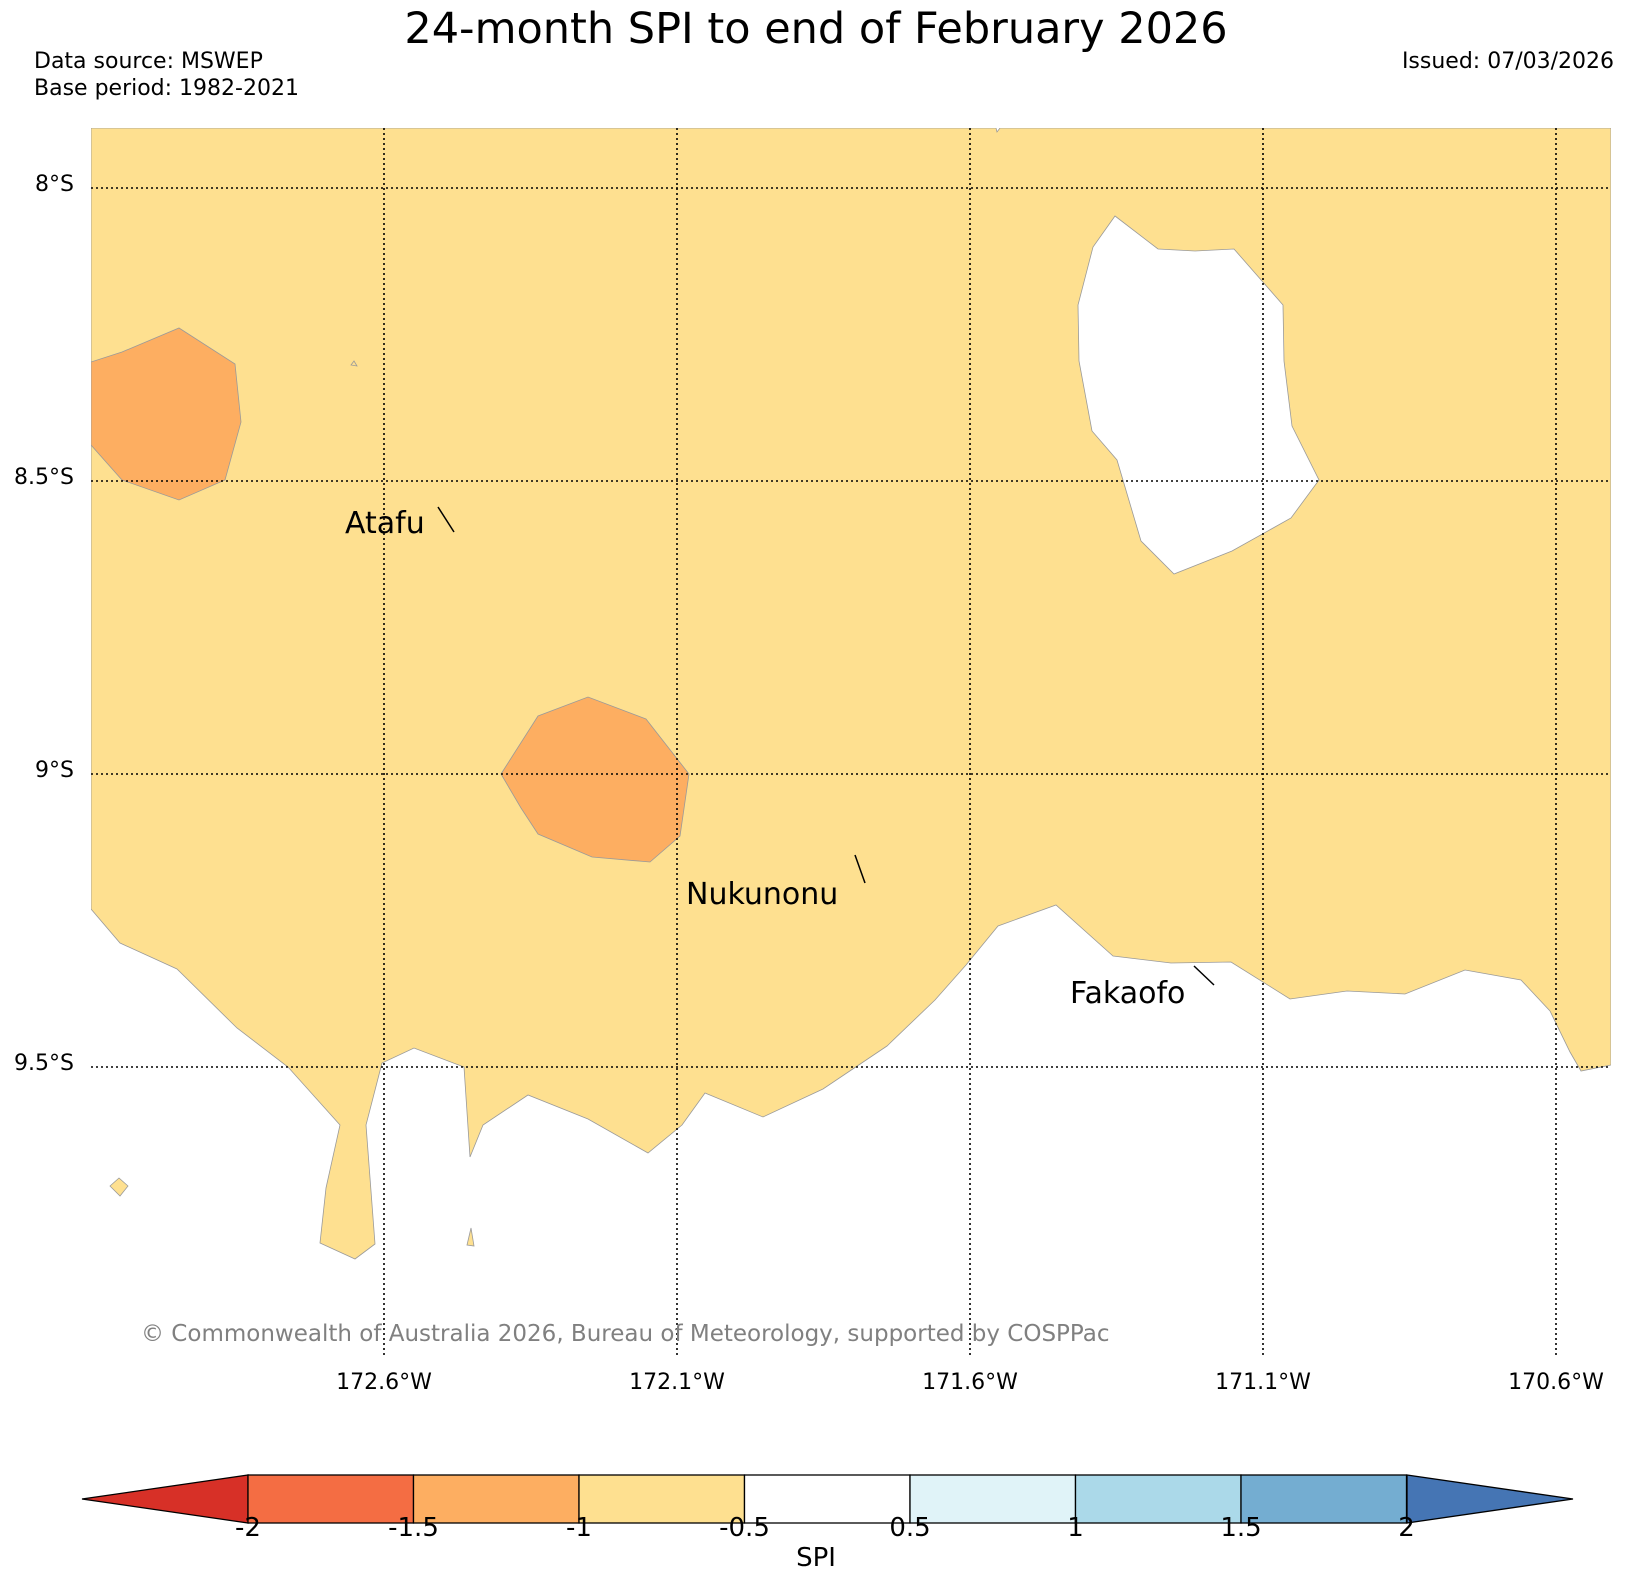  Describe the element at coordinates (384, 1382) in the screenshot. I see `lon-label-172-6w: 172.6°W` at that location.